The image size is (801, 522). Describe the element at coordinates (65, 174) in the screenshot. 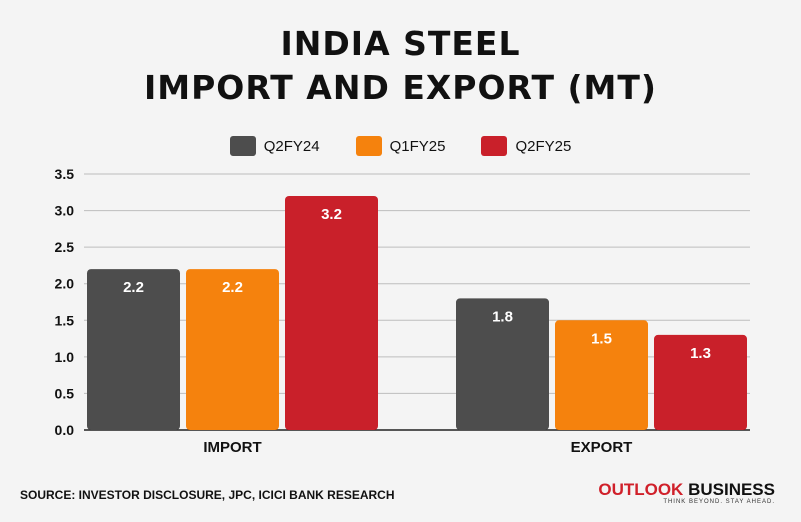

I see `y-tick-label: 3.5` at that location.